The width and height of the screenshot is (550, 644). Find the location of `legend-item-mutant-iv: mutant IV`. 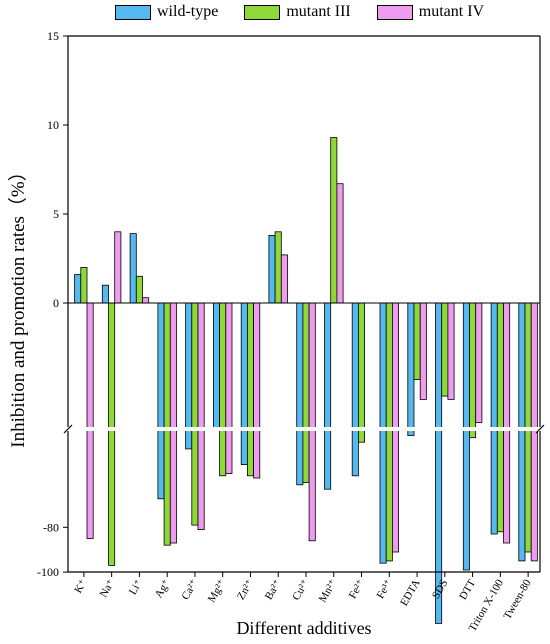

legend-item-mutant-iv: mutant IV is located at coordinates (430, 12).